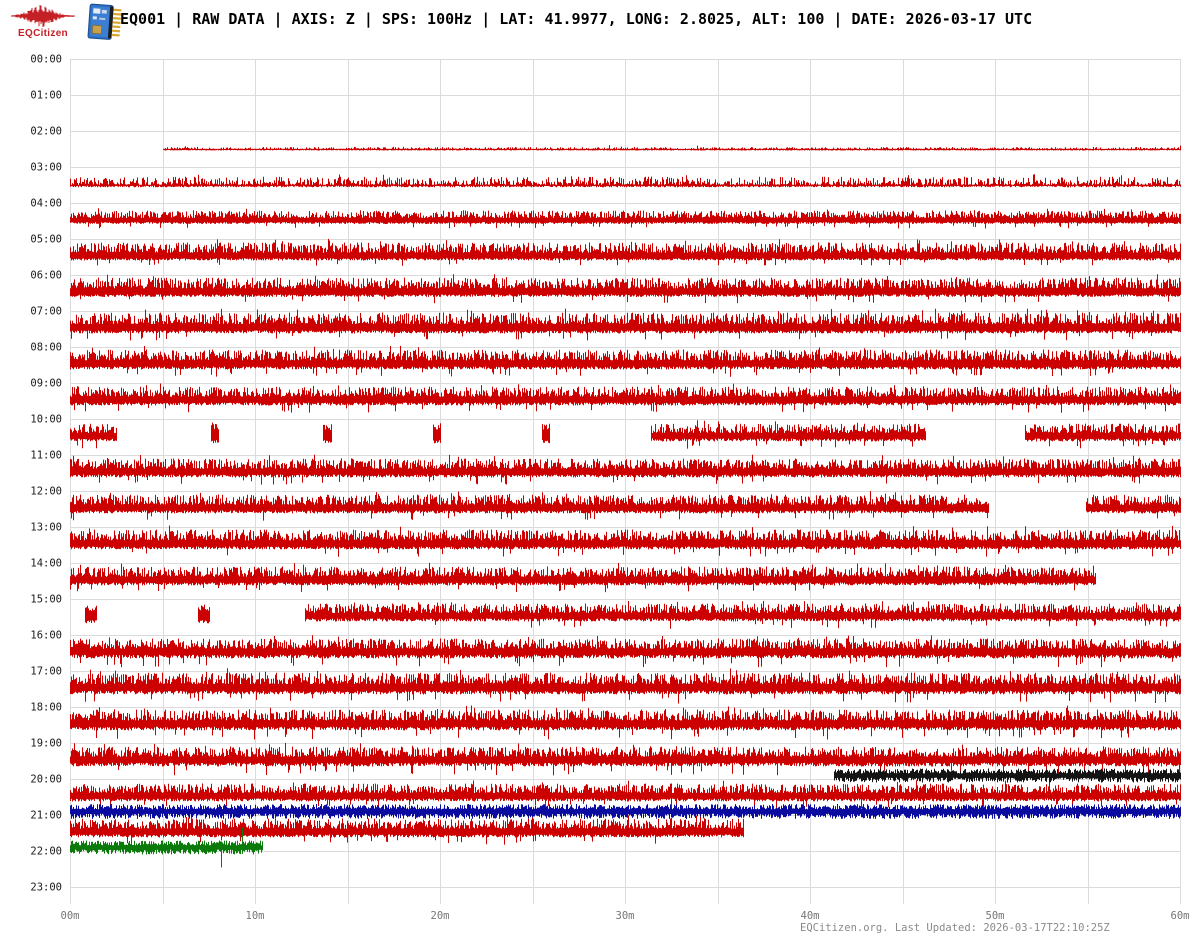 The width and height of the screenshot is (1200, 940). What do you see at coordinates (46, 600) in the screenshot?
I see `hour-label-15:00: 15:00` at bounding box center [46, 600].